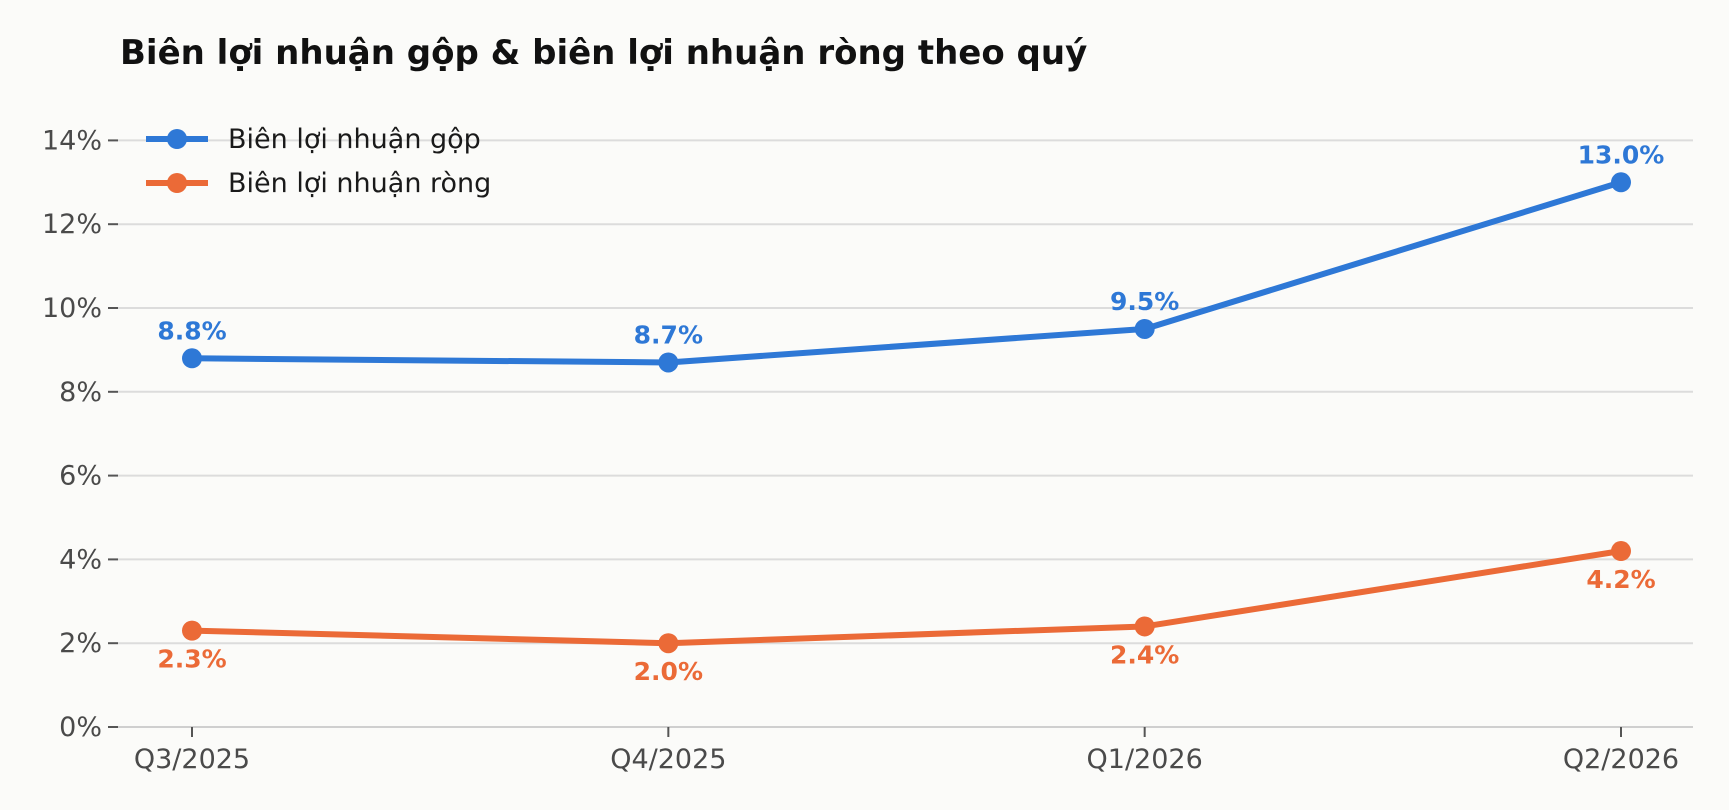 This screenshot has height=810, width=1729. Describe the element at coordinates (80, 476) in the screenshot. I see `y-tick-label: 6%` at that location.